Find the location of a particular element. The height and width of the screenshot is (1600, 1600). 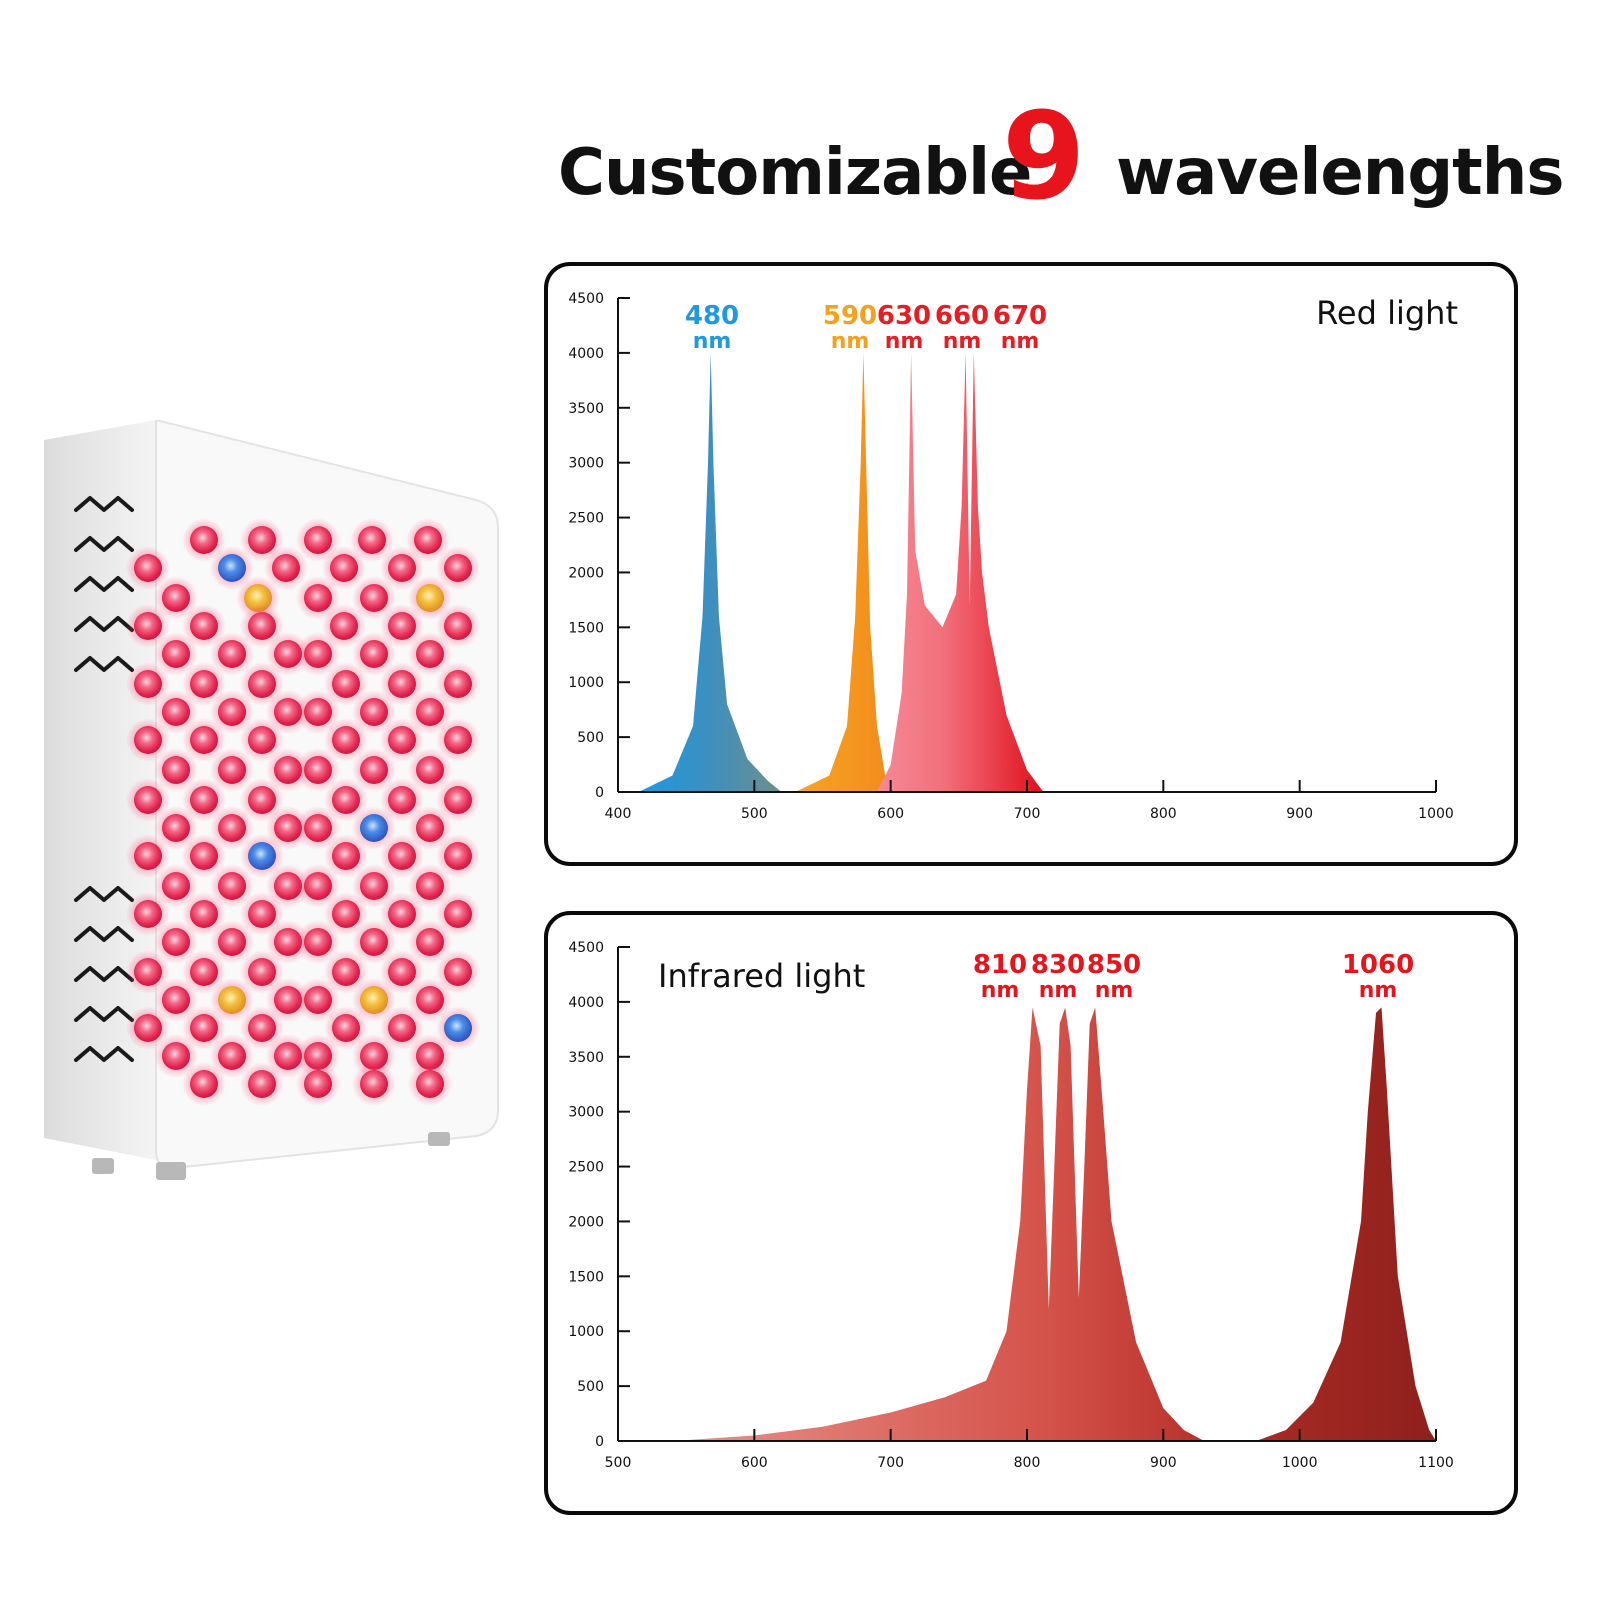

led-amber is located at coordinates (430, 598).